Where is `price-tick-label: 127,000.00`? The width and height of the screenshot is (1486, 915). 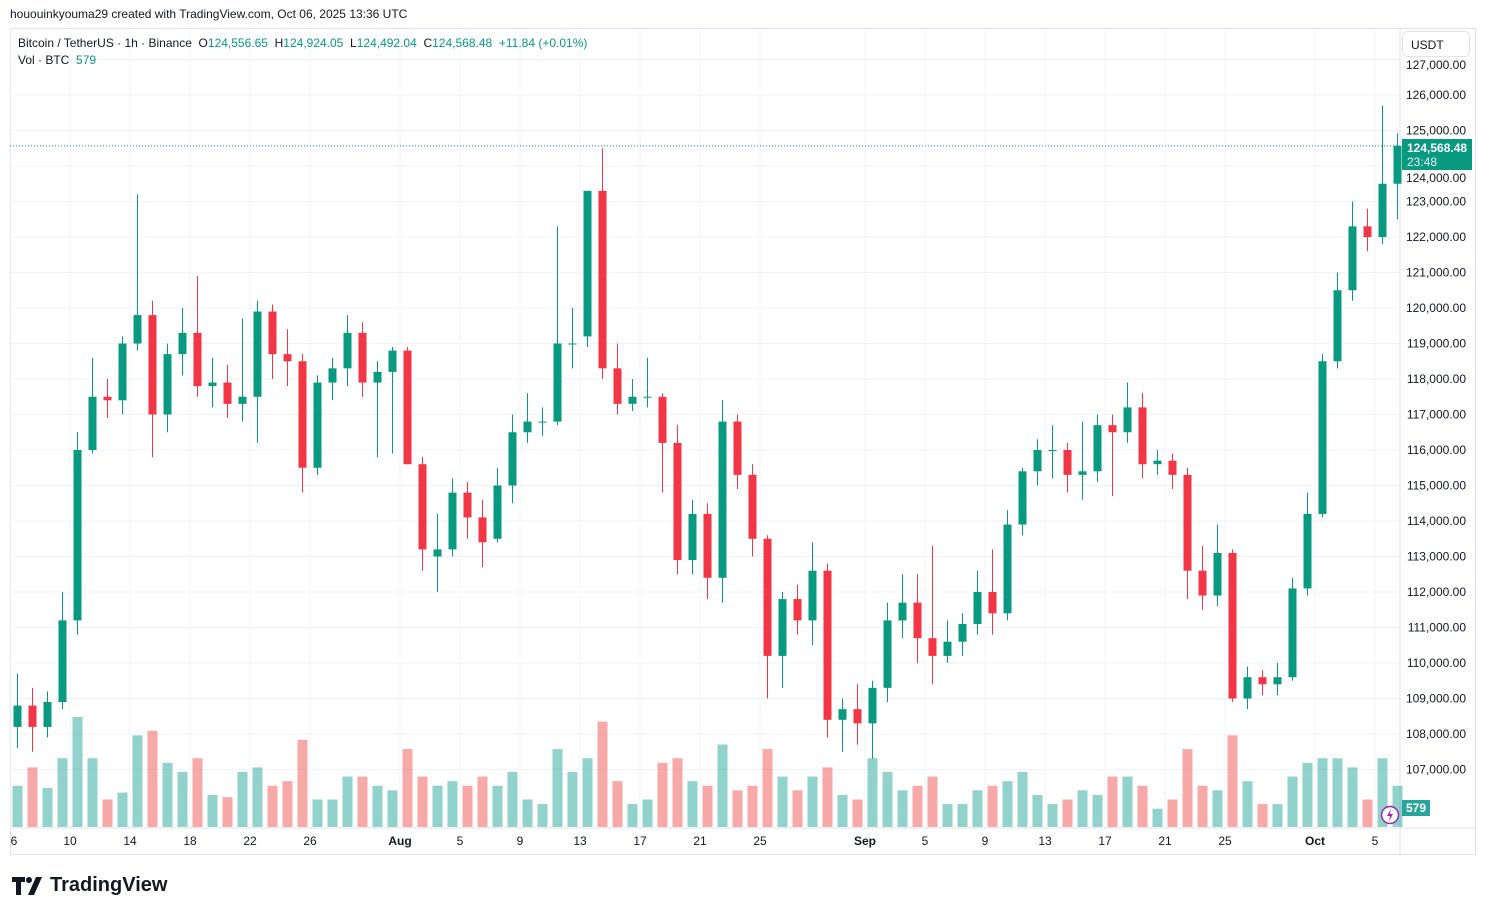
price-tick-label: 127,000.00 is located at coordinates (1436, 65).